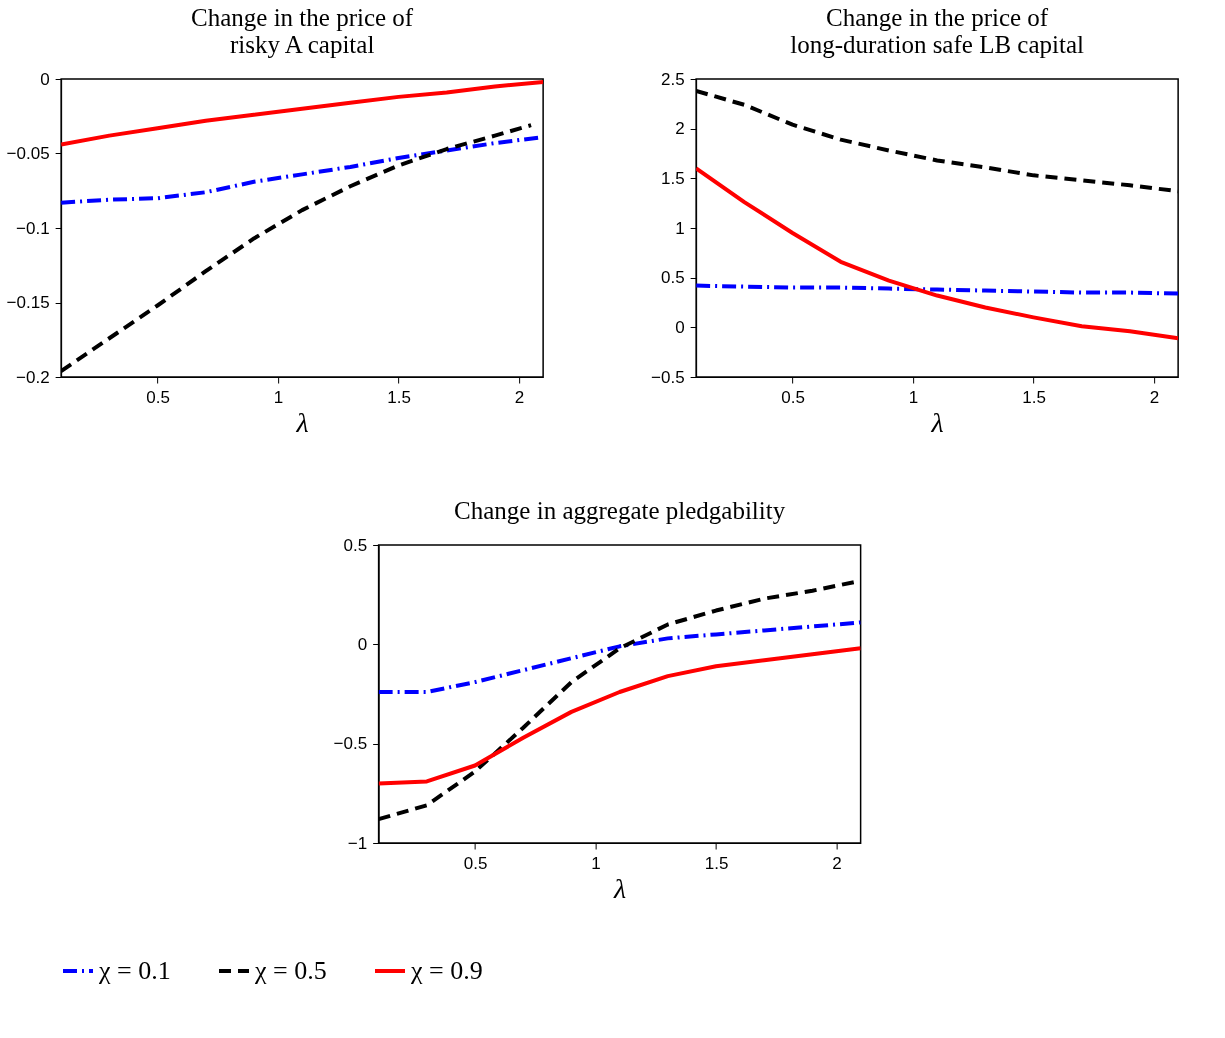 Image resolution: width=1225 pixels, height=1038 pixels. I want to click on y-tick-label: −0.2, so click(33, 377).